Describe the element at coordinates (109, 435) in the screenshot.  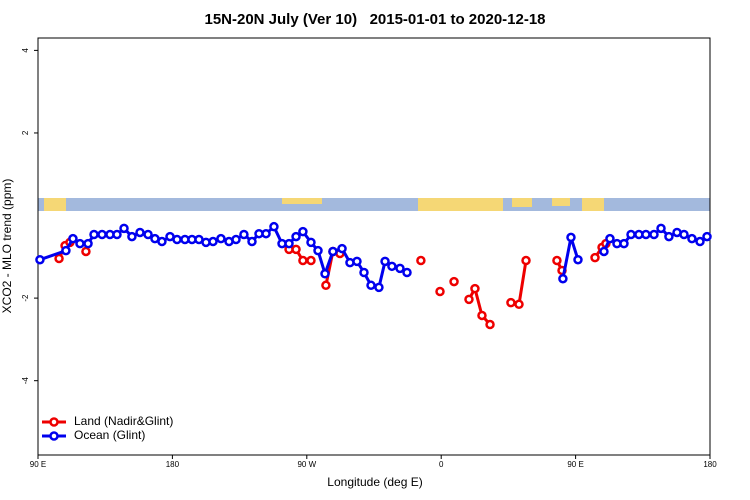
I see `legend-label: Ocean (Glint)` at that location.